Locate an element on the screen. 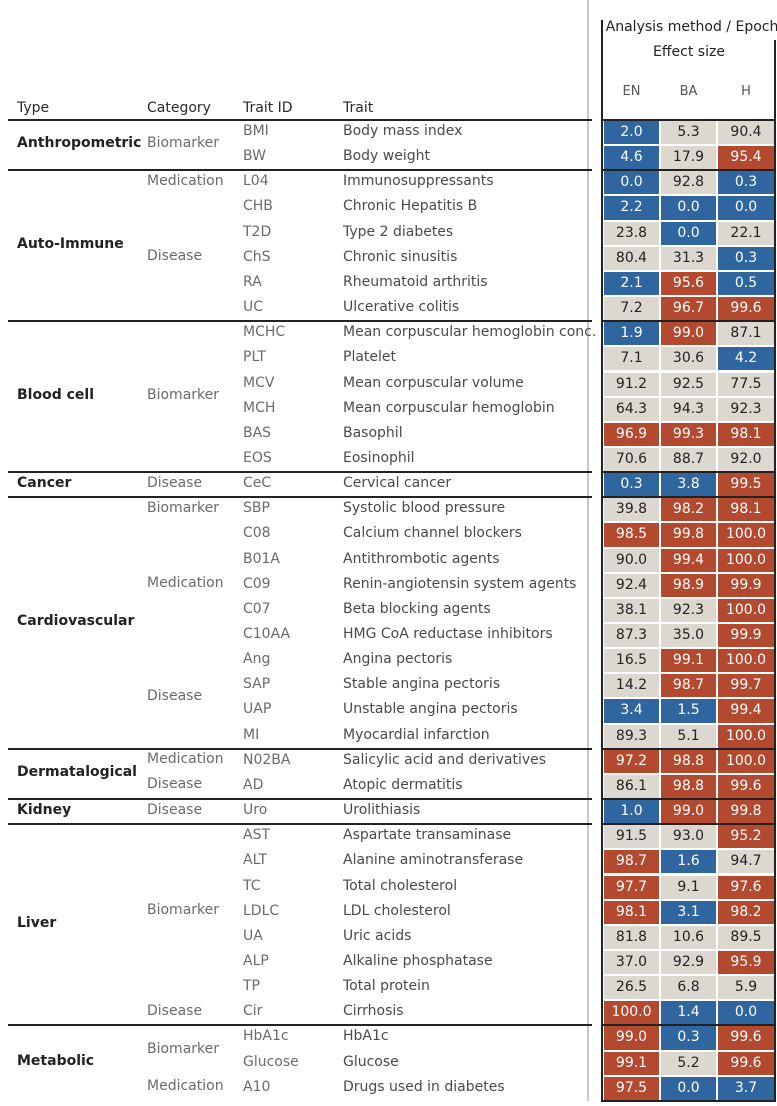 This screenshot has width=777, height=1106. trait-id: CeC is located at coordinates (257, 483).